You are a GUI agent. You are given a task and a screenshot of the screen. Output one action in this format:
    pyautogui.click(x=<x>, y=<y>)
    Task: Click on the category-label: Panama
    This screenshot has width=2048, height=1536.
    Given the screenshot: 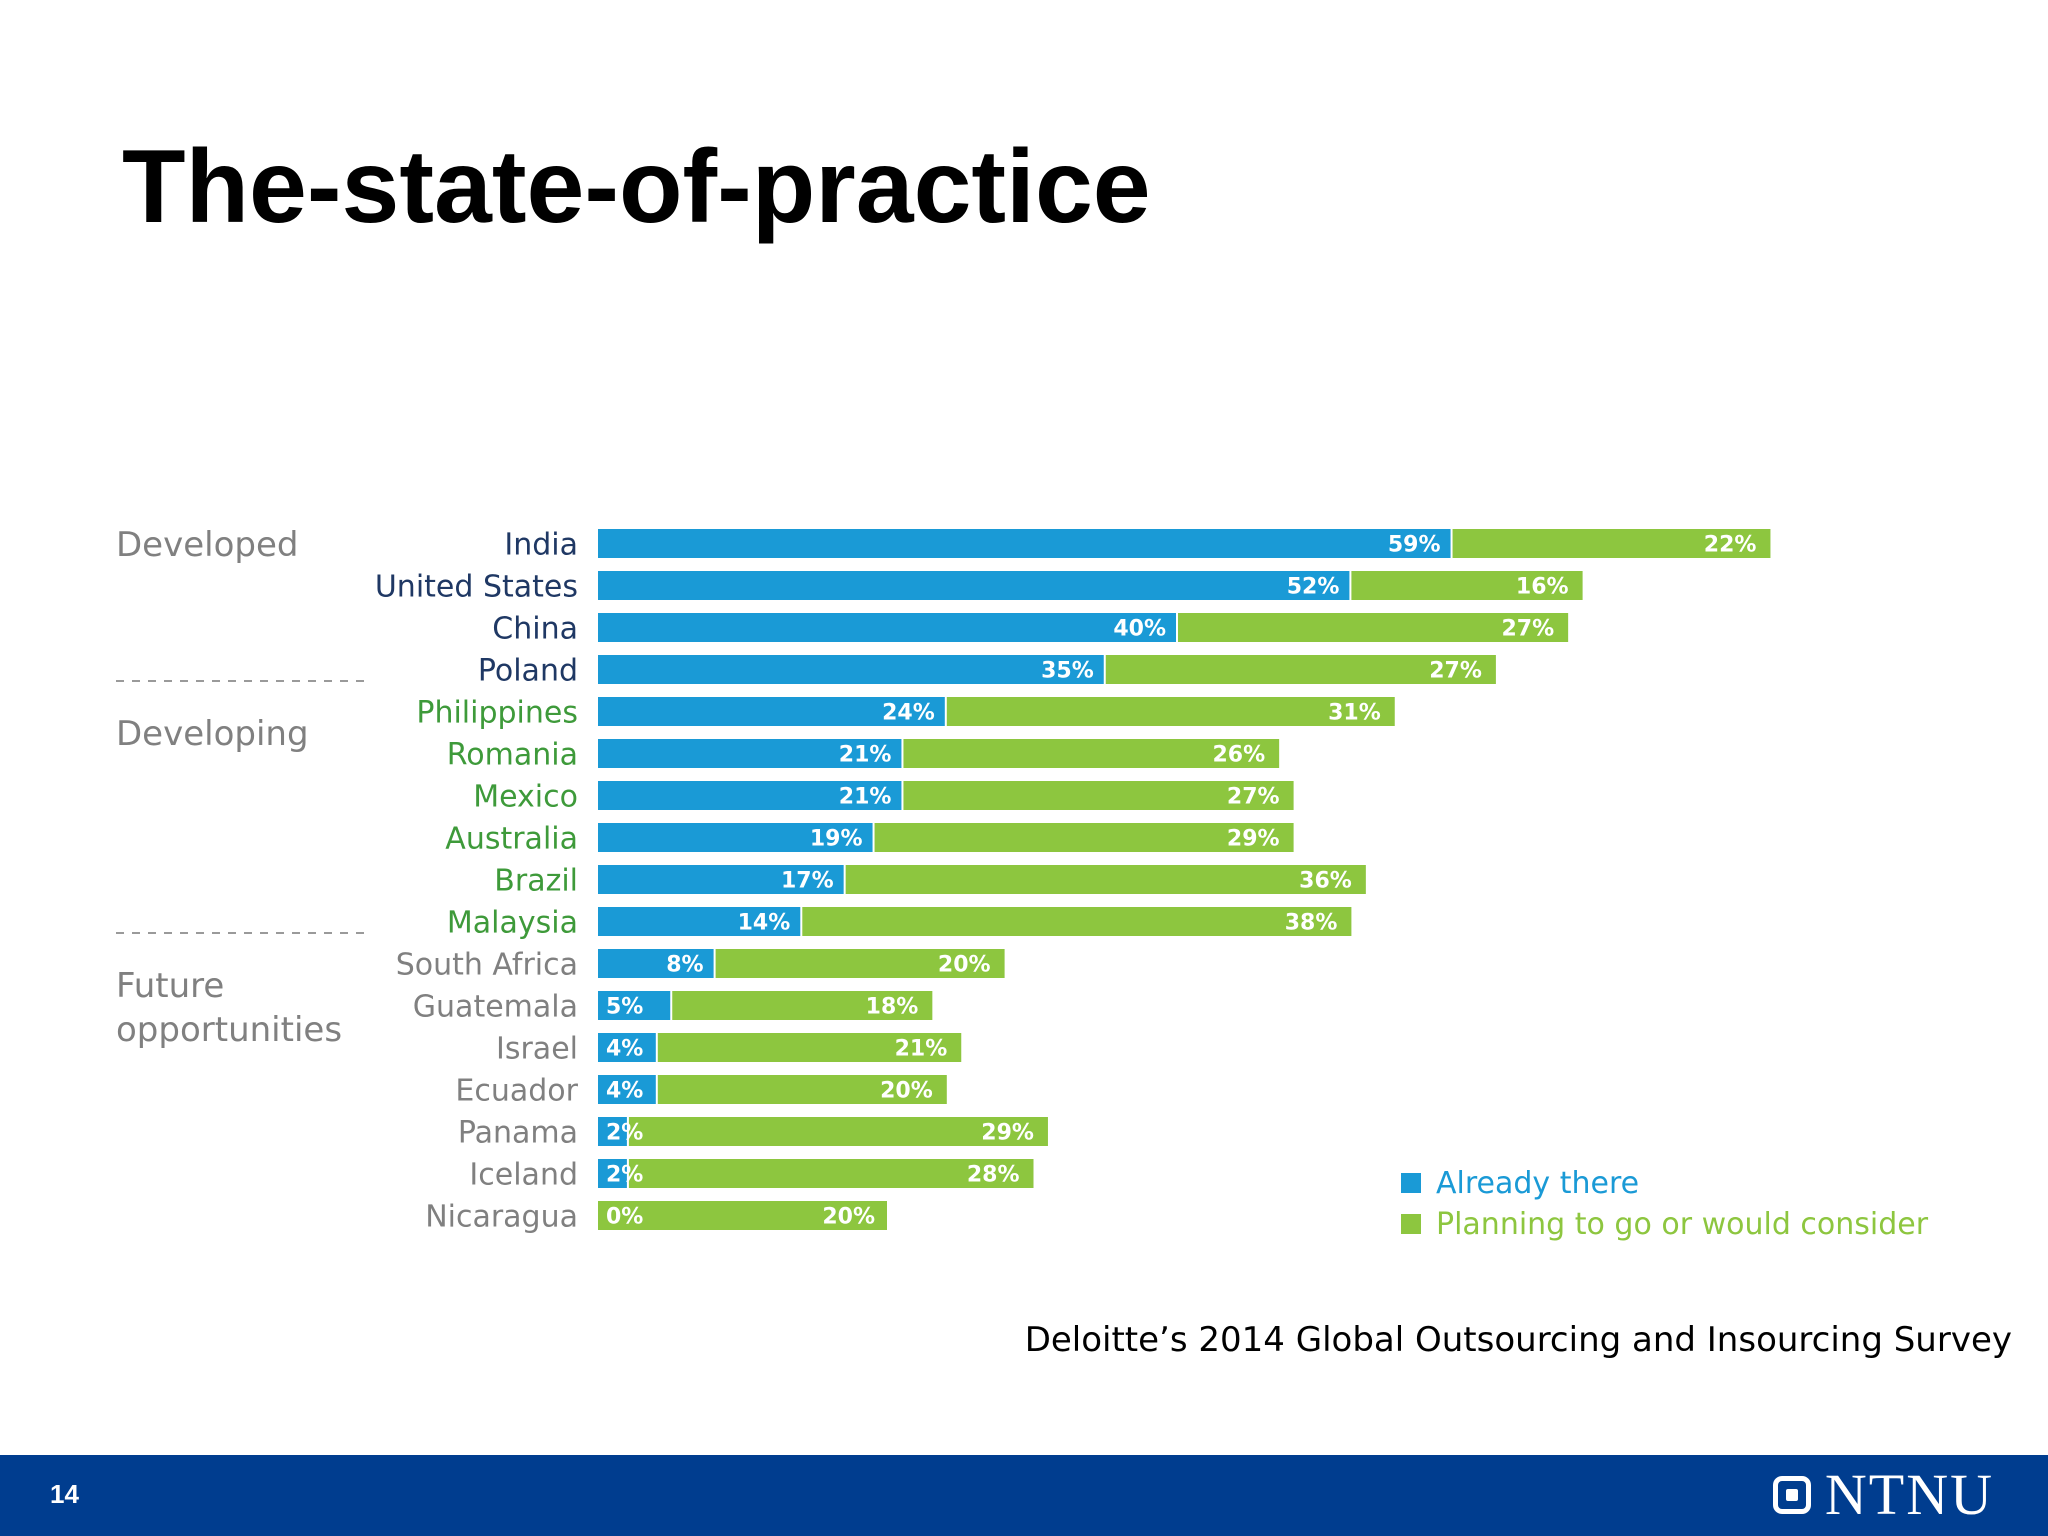 What is the action you would take?
    pyautogui.click(x=518, y=1133)
    